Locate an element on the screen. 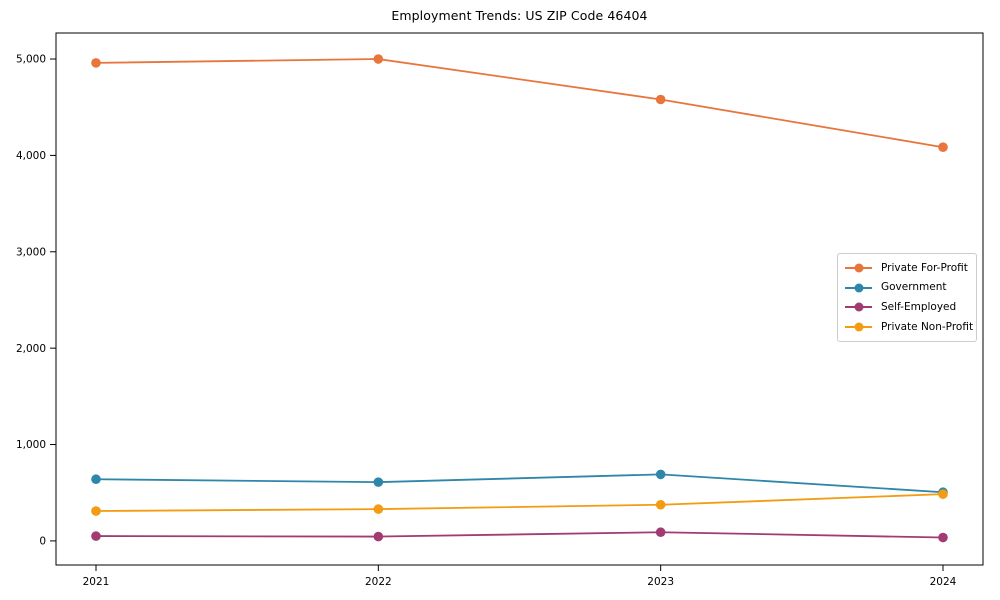  legend-label: Private For-Profit is located at coordinates (924, 267).